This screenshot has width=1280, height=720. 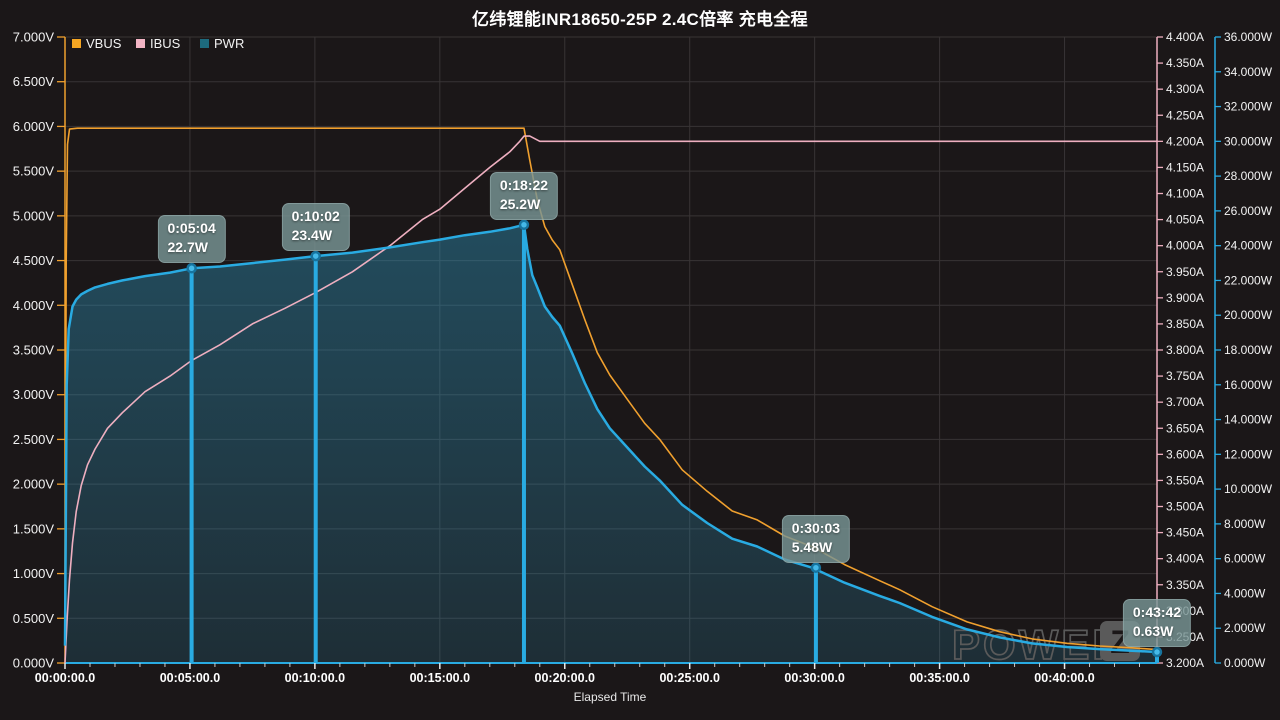 What do you see at coordinates (1185, 454) in the screenshot?
I see `current-axis-label: 3.600A` at bounding box center [1185, 454].